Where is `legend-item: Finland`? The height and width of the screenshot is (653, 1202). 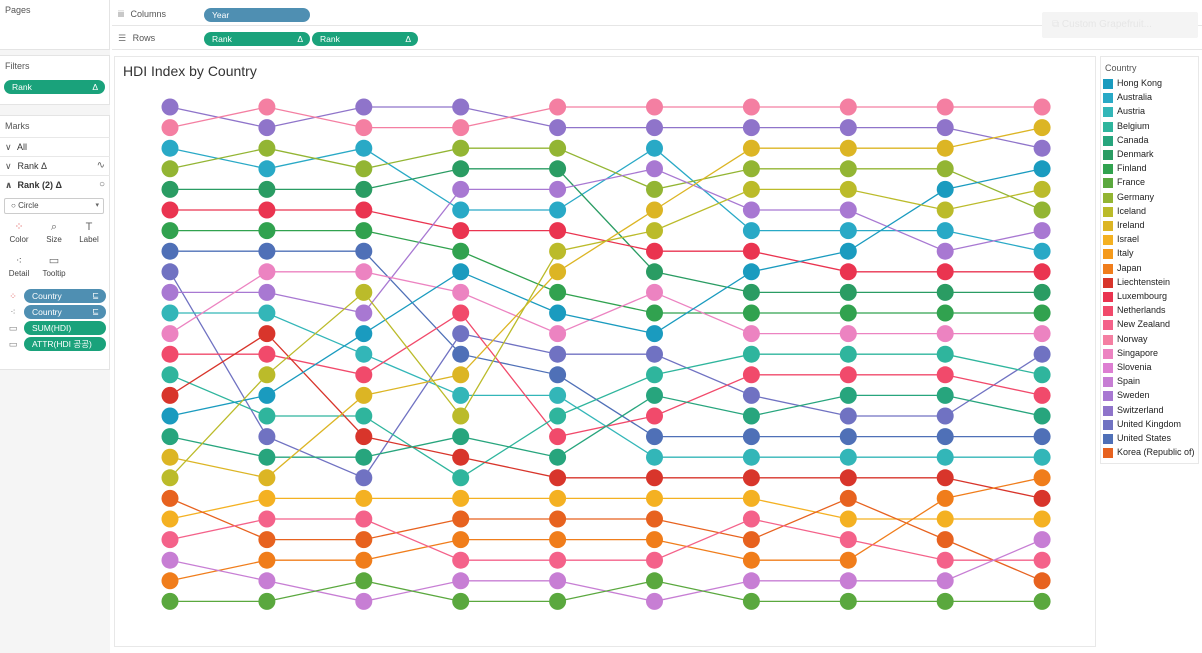
legend-item: Finland is located at coordinates (1150, 169).